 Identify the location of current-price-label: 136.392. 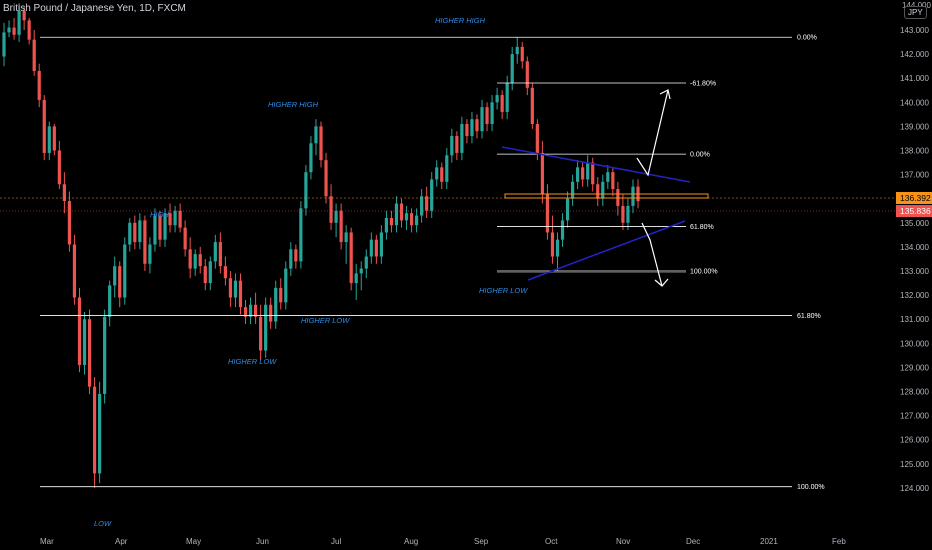
(915, 198).